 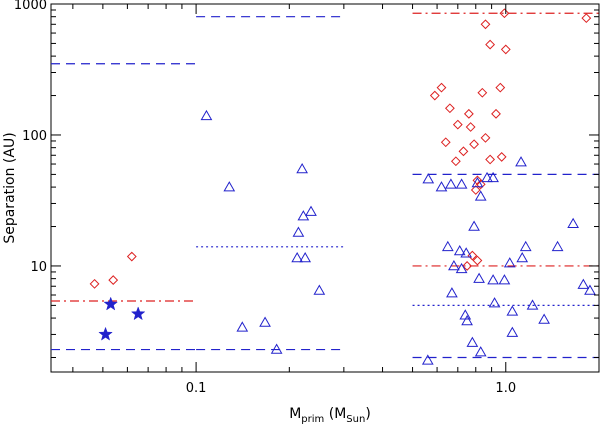 What do you see at coordinates (355, 419) in the screenshot?
I see `x-axis-label-sub2: Sun` at bounding box center [355, 419].